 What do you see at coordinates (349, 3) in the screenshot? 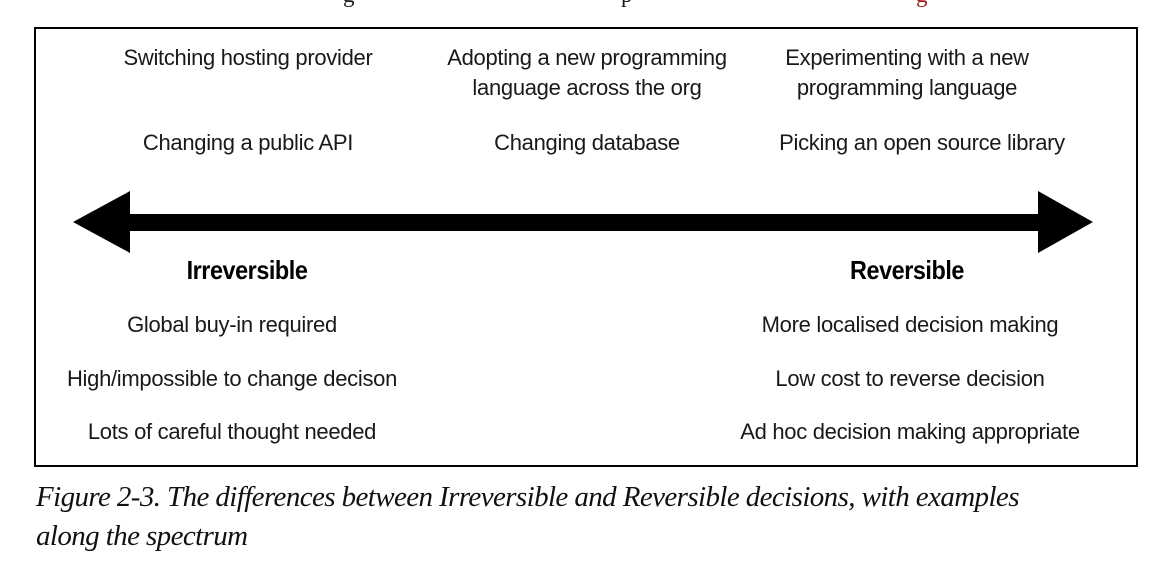
I see `clipped-letter-1: g` at bounding box center [349, 3].